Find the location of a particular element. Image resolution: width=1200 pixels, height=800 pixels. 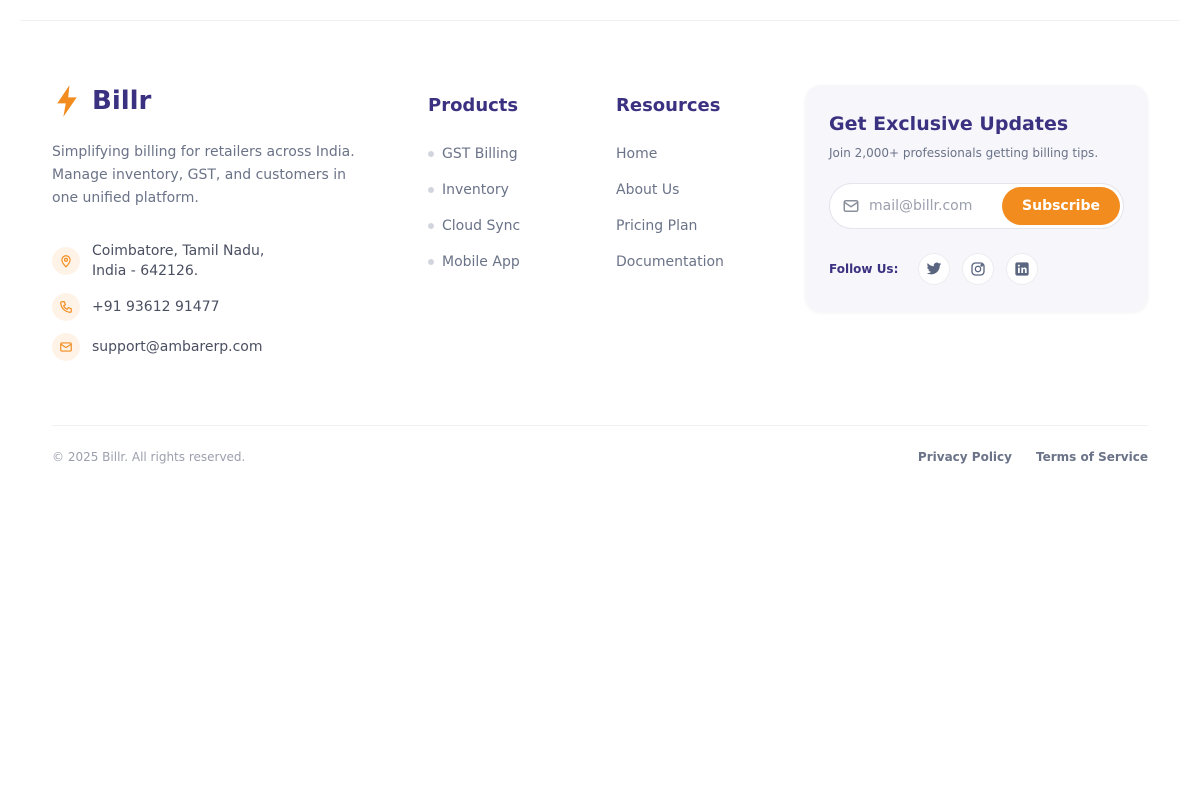

brand-logo: Billr is located at coordinates (101, 101).